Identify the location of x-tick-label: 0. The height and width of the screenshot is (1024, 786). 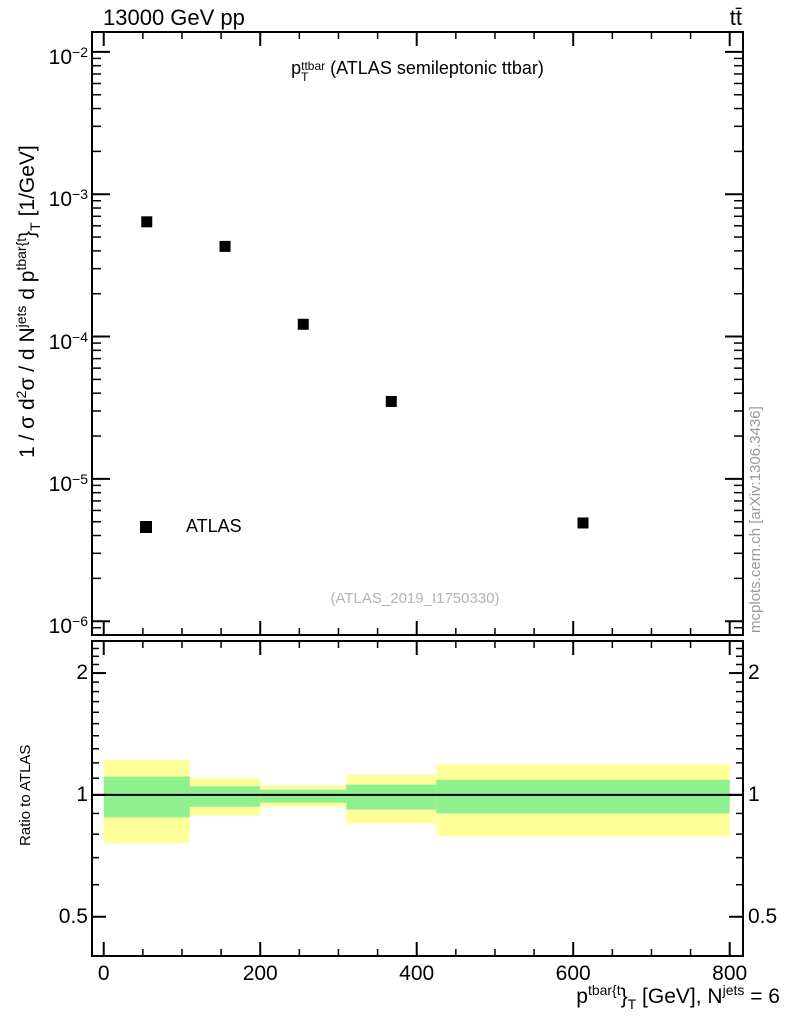
(103, 973).